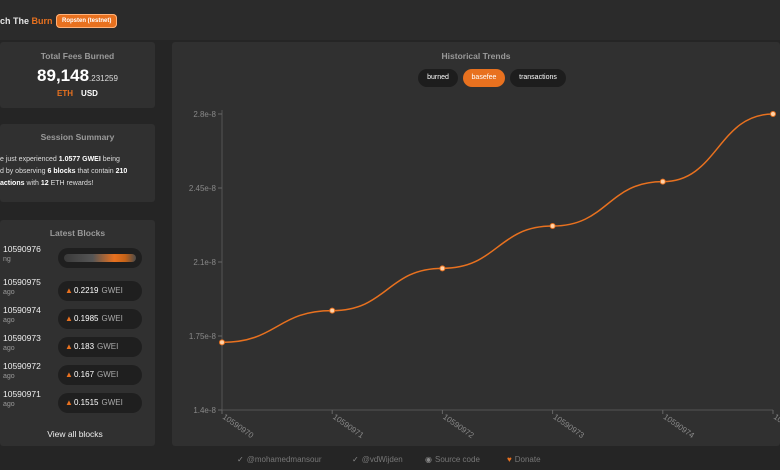 This screenshot has height=470, width=780. Describe the element at coordinates (428, 459) in the screenshot. I see `github-icon: ◉` at that location.